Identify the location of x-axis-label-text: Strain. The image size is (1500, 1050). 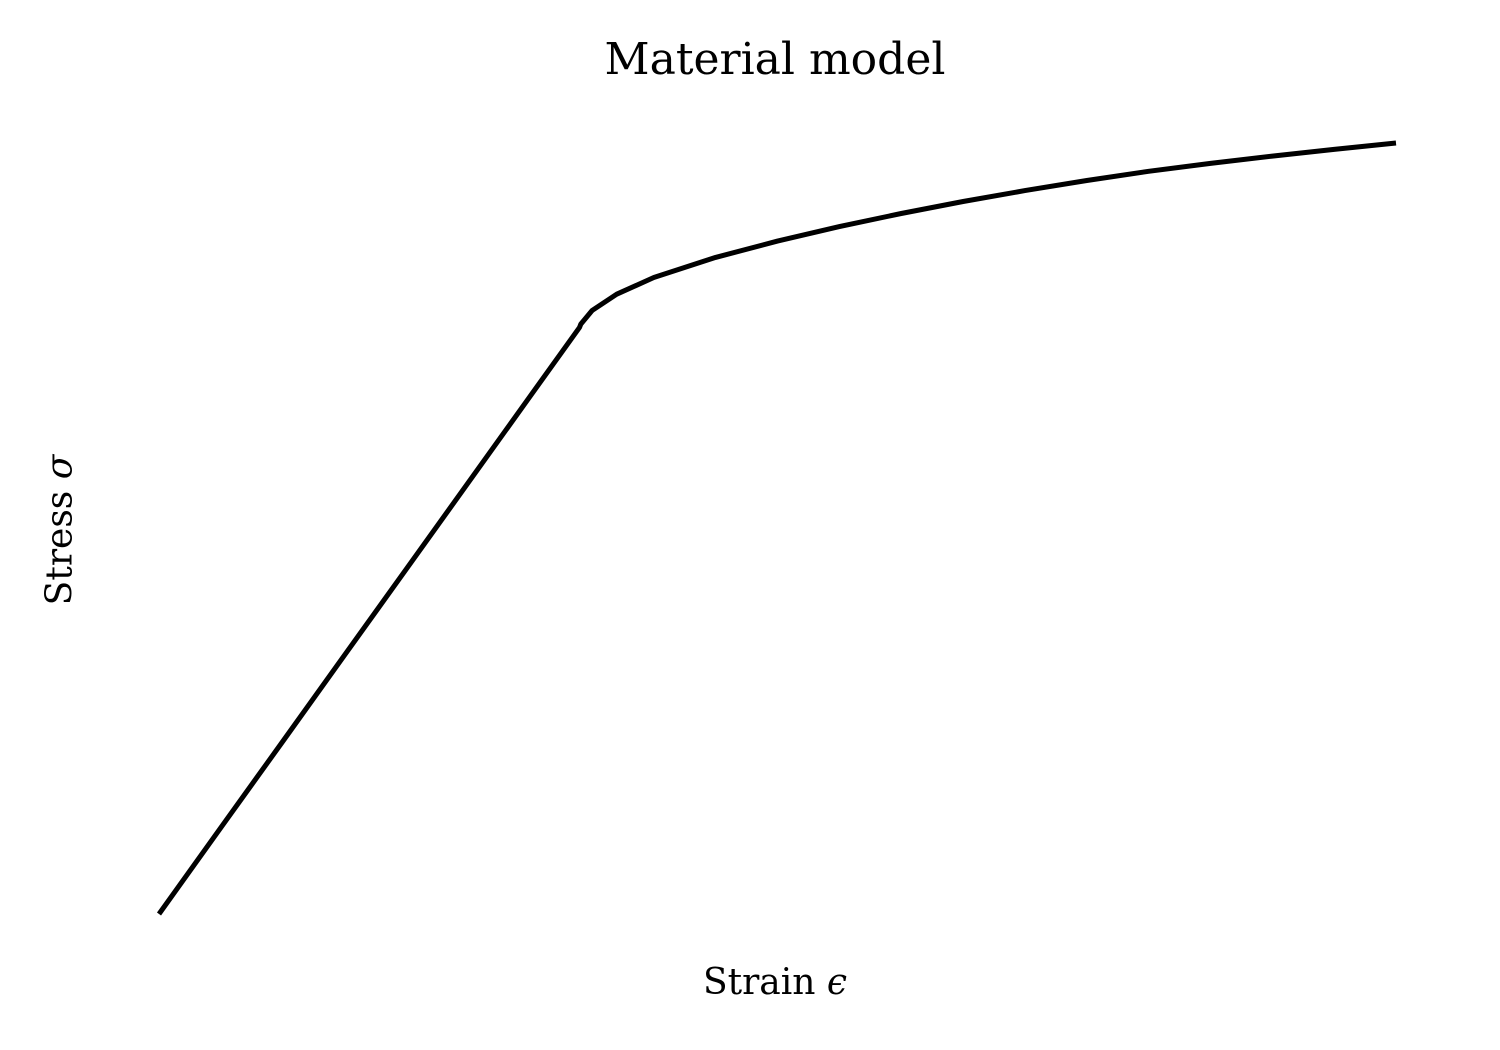
(759, 982).